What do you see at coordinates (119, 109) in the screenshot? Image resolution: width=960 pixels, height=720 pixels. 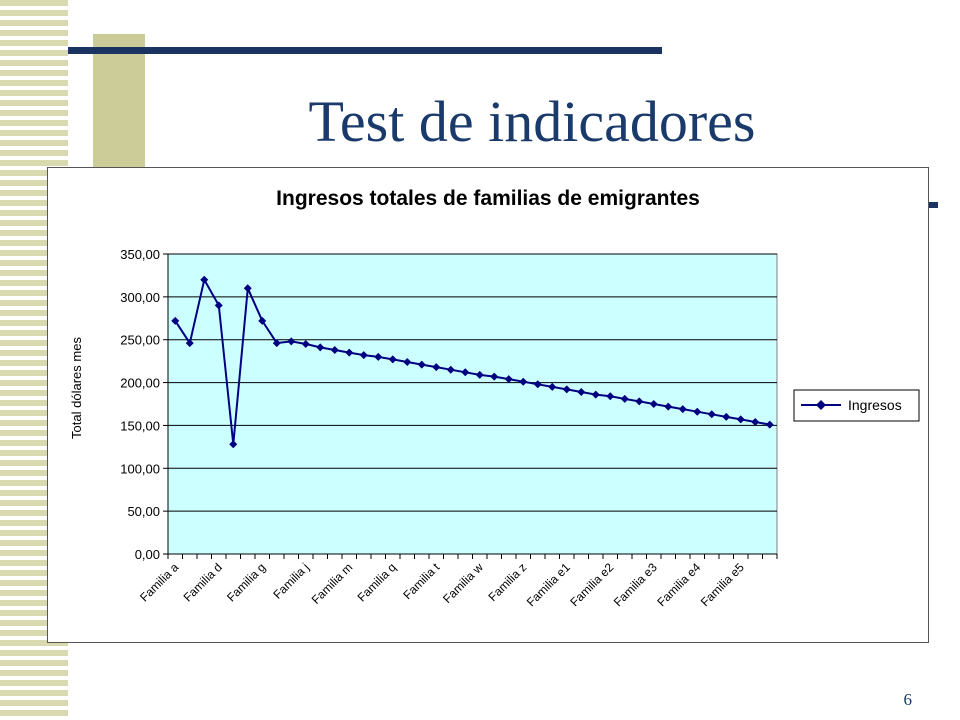 I see `decorative-band` at bounding box center [119, 109].